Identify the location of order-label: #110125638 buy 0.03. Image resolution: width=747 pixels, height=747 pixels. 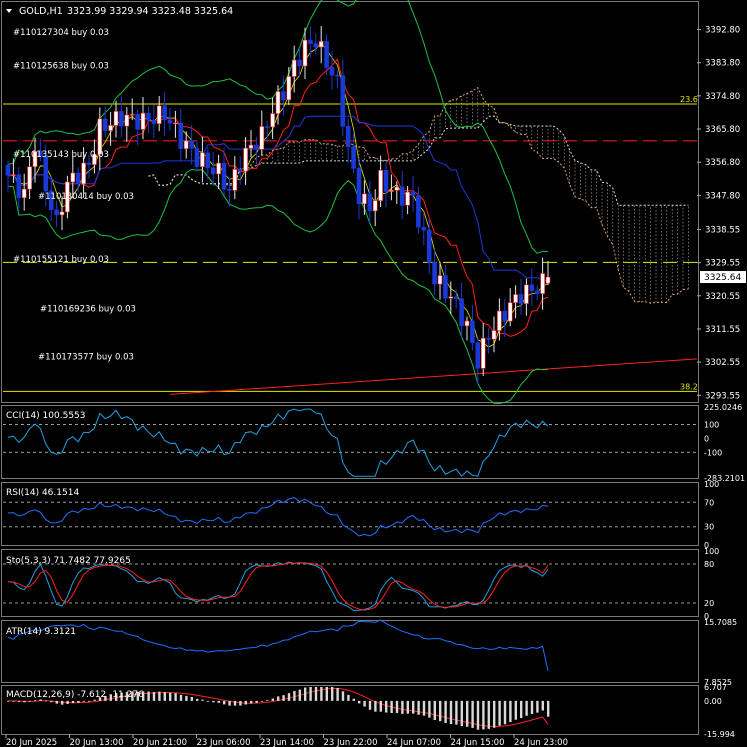
(61, 66).